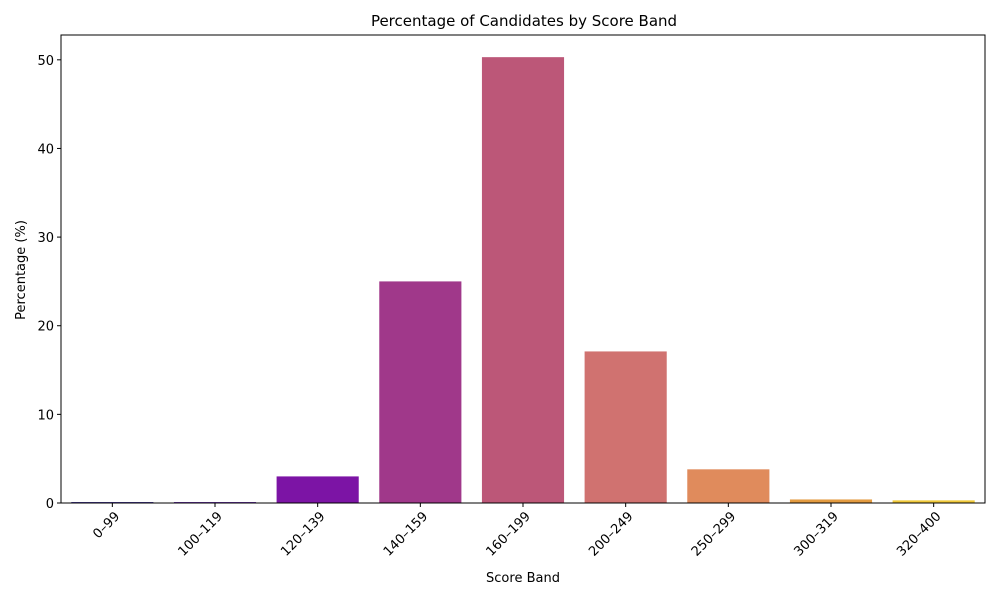 The width and height of the screenshot is (1000, 600). What do you see at coordinates (201, 534) in the screenshot?
I see `x-tick-label-1: 100–119` at bounding box center [201, 534].